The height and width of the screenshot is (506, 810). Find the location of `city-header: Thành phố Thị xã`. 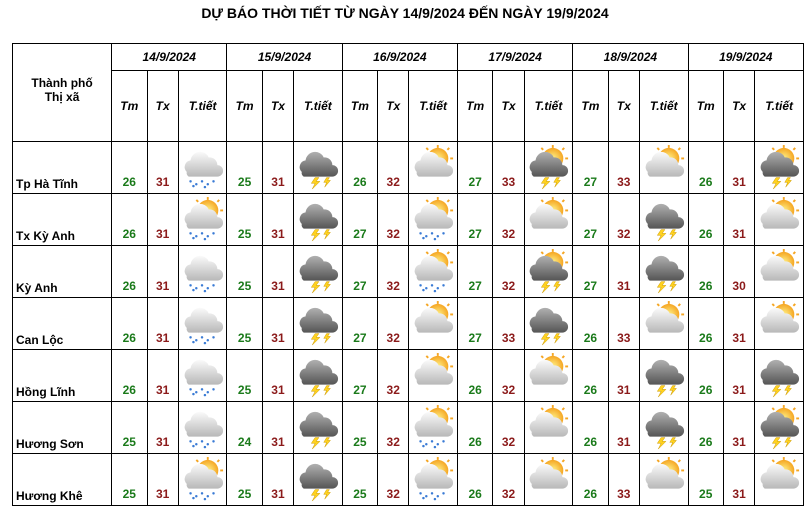

city-header: Thành phố Thị xã is located at coordinates (62, 92).